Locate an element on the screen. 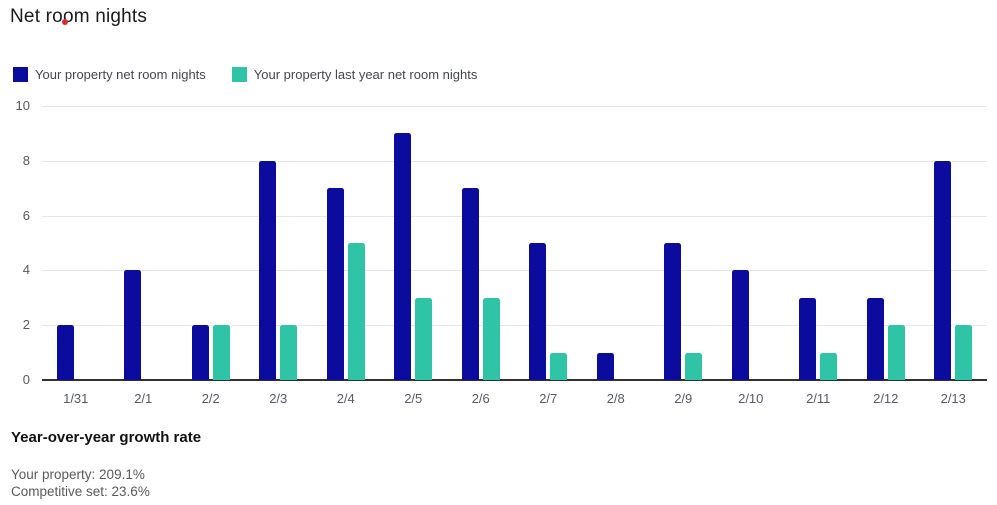 This screenshot has width=997, height=505. y-tick-label: 6 is located at coordinates (26, 215).